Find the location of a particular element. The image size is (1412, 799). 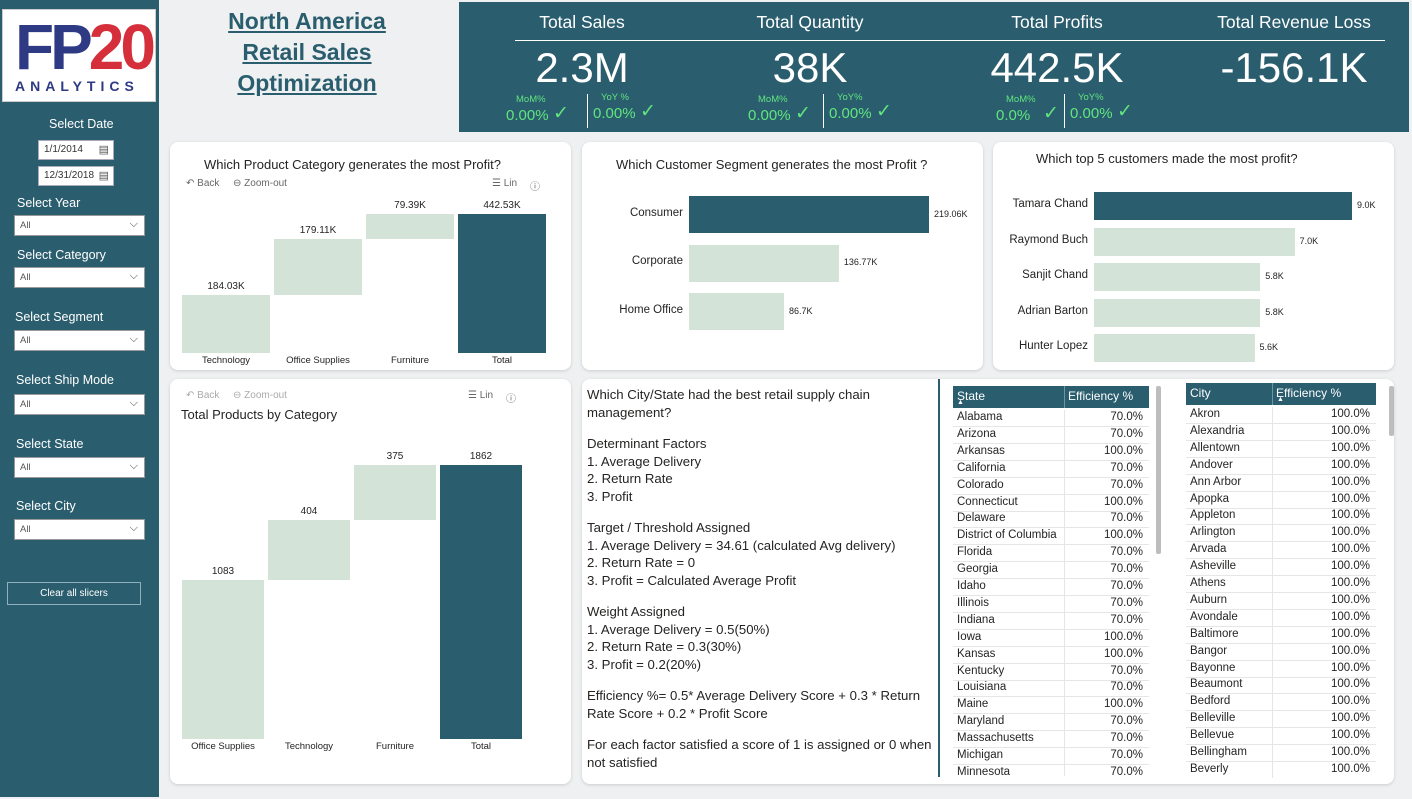

table-row: Bedford 100.0% is located at coordinates (1281, 703).